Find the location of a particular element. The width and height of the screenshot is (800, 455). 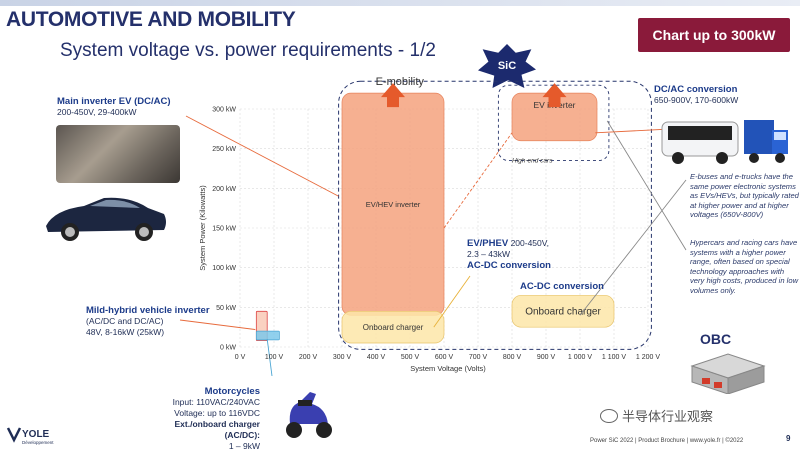

motorcycles-line3: Ext./onboard charger (AC/DC): is located at coordinates (217, 429).